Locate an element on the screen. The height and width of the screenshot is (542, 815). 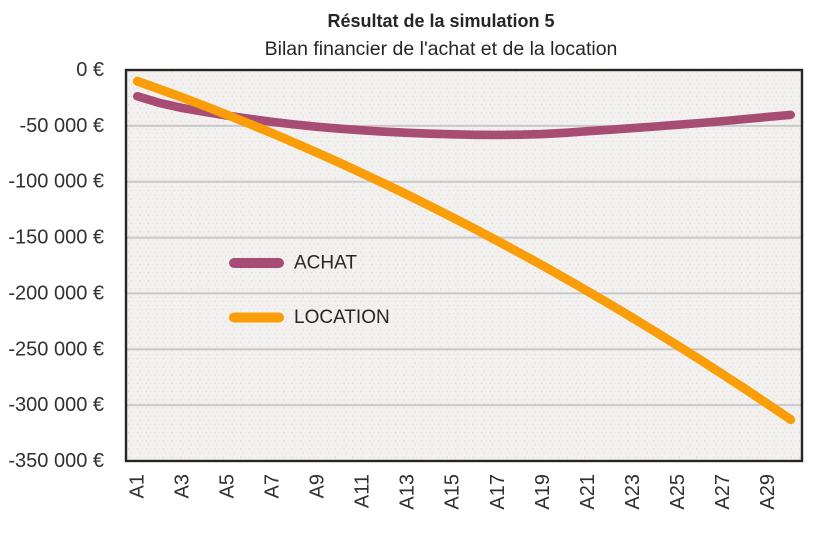
svg-text: A21 is located at coordinates (588, 492).